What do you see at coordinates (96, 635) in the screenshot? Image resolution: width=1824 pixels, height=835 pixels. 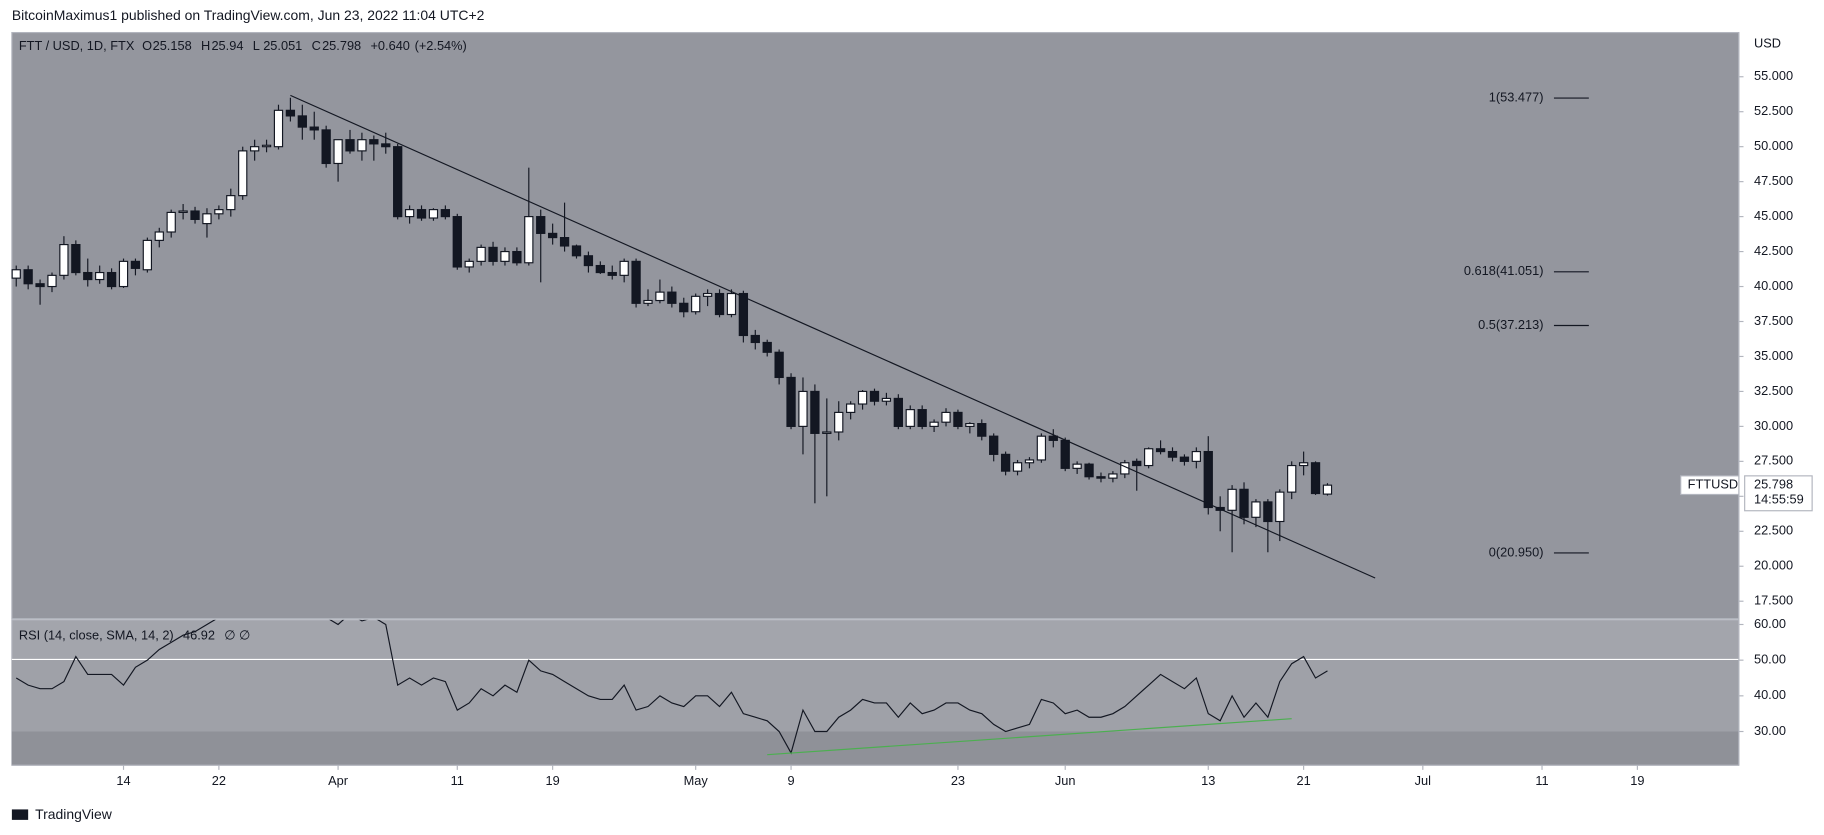 I see `rsi-label: RSI (14, close, SMA, 14, 2)` at bounding box center [96, 635].